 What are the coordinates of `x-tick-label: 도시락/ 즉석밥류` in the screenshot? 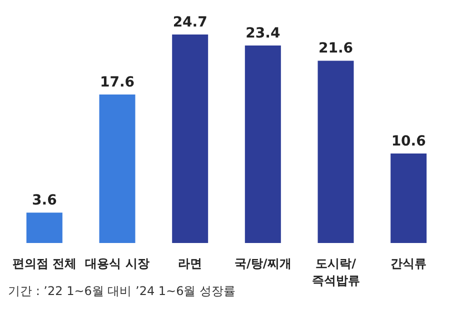 It's located at (336, 272).